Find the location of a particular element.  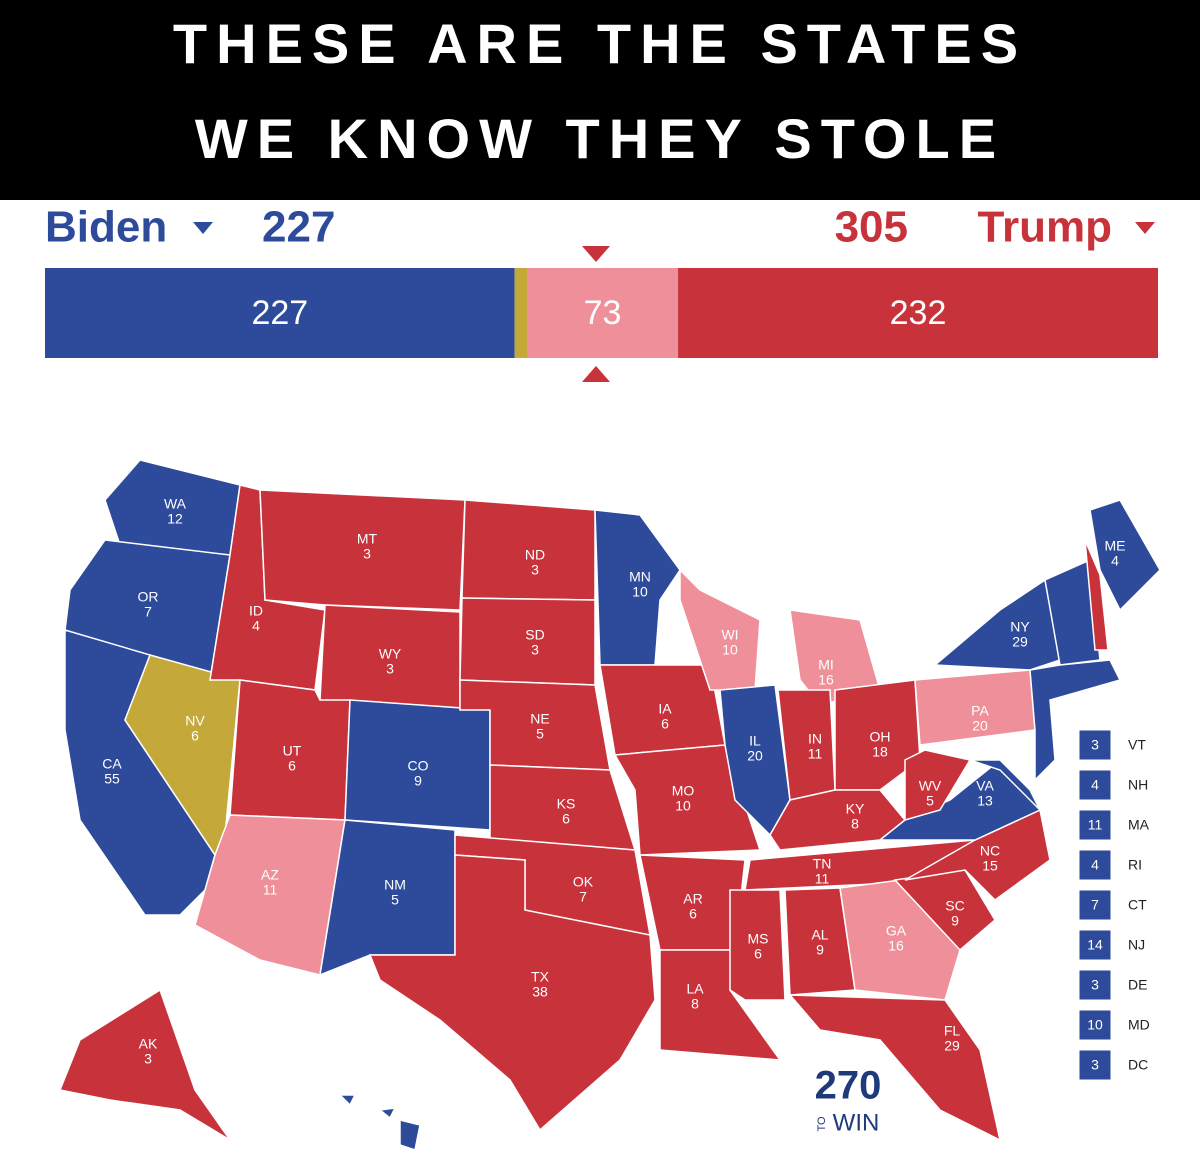

bar-label: 227 is located at coordinates (279, 313).